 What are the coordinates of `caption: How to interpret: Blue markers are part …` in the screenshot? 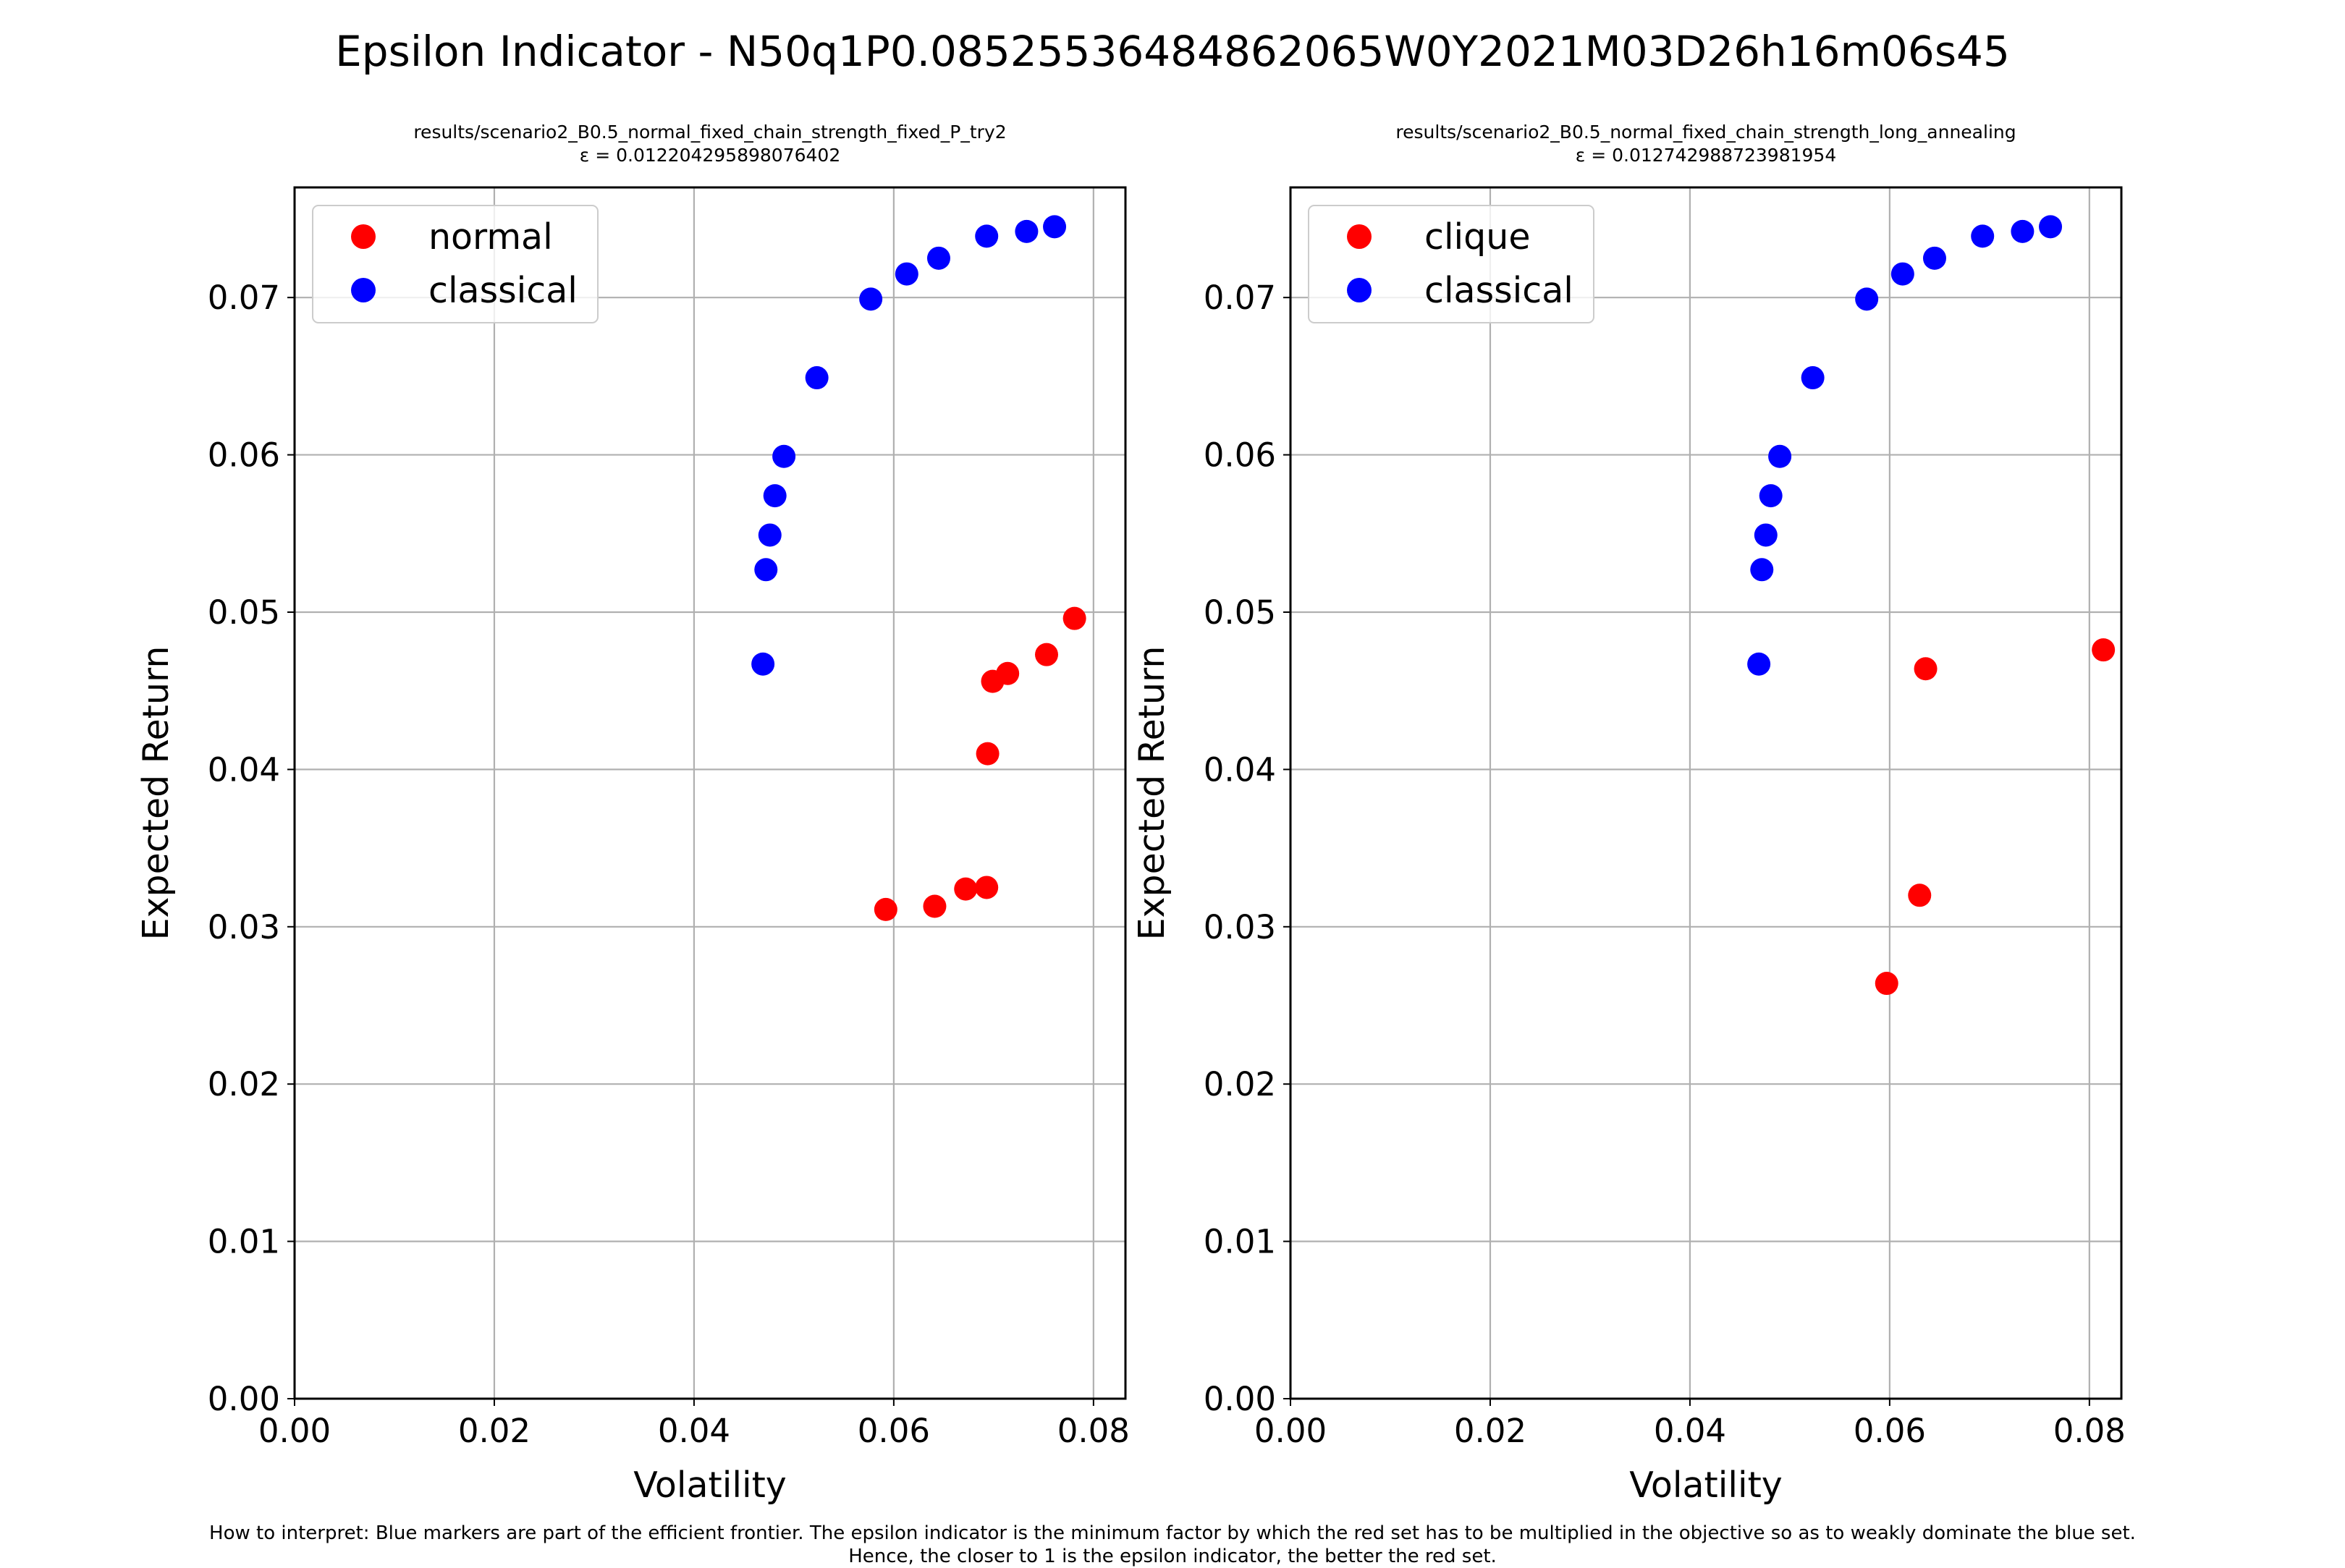 It's located at (1172, 1545).